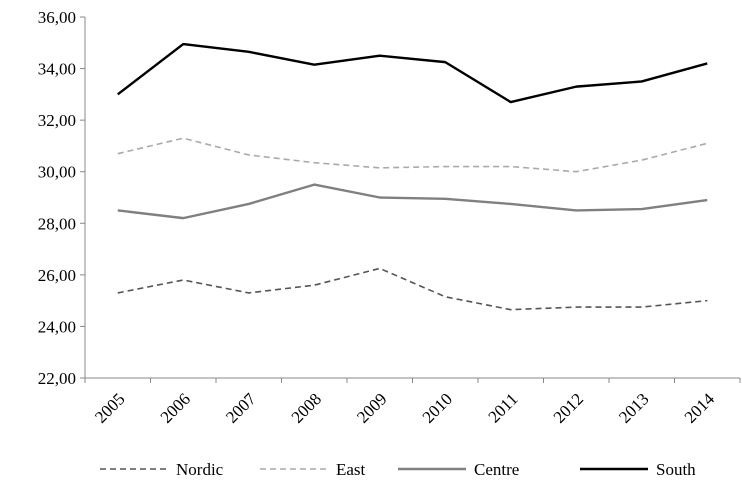  What do you see at coordinates (676, 469) in the screenshot?
I see `legend-label: South` at bounding box center [676, 469].